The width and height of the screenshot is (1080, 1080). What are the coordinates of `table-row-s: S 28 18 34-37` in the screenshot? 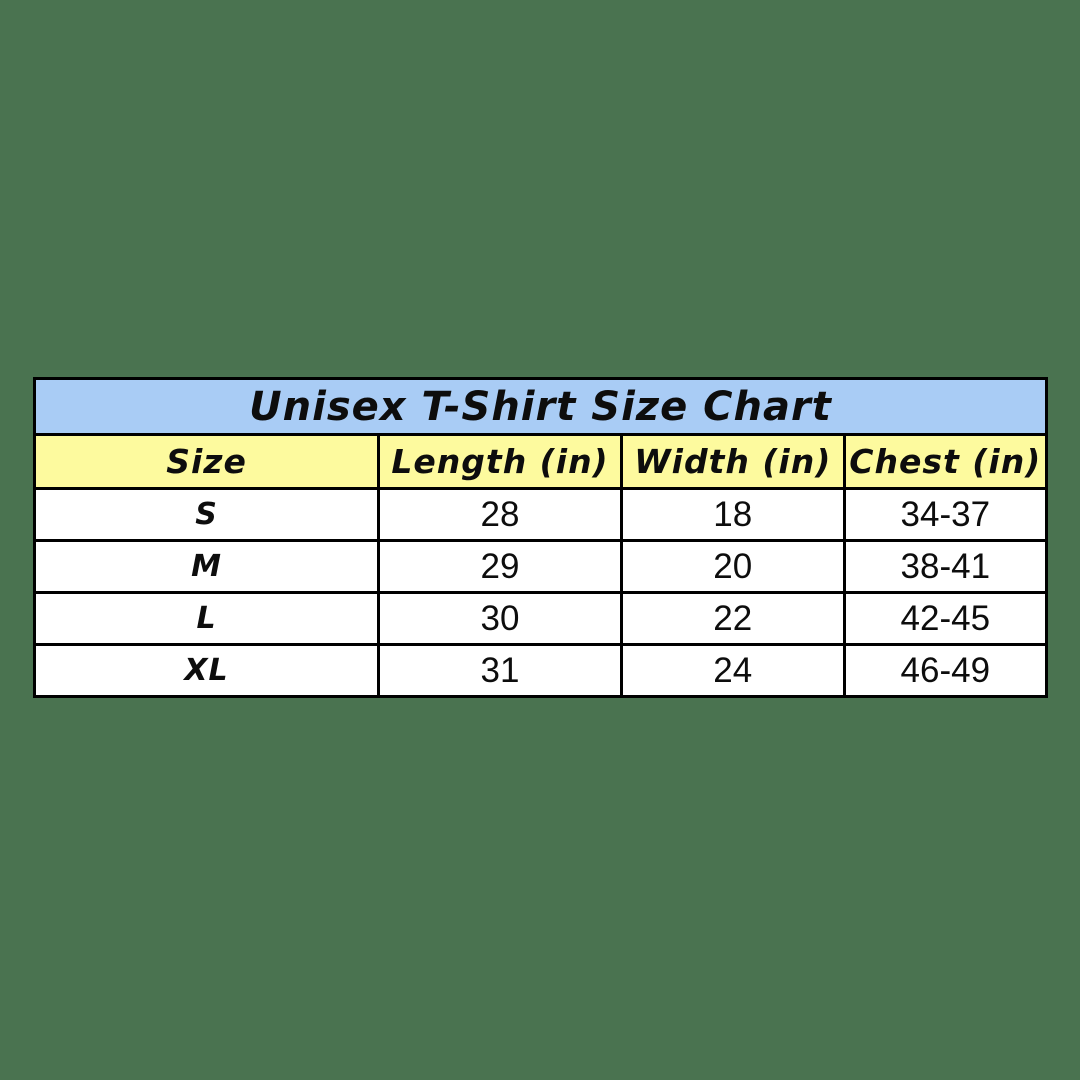 It's located at (540, 514).